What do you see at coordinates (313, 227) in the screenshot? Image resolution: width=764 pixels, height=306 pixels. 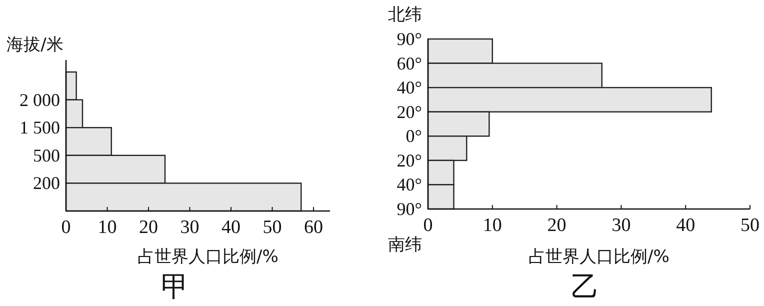 I see `x-tick-label: 60` at bounding box center [313, 227].